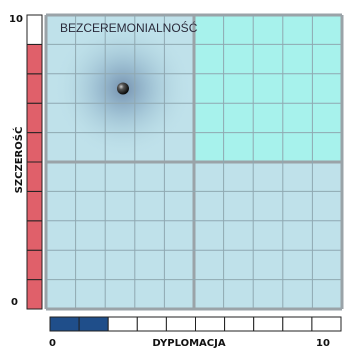 This screenshot has width=345, height=349. What do you see at coordinates (18, 160) in the screenshot?
I see `y-axis-label: SZCZEROŚĆ` at bounding box center [18, 160].